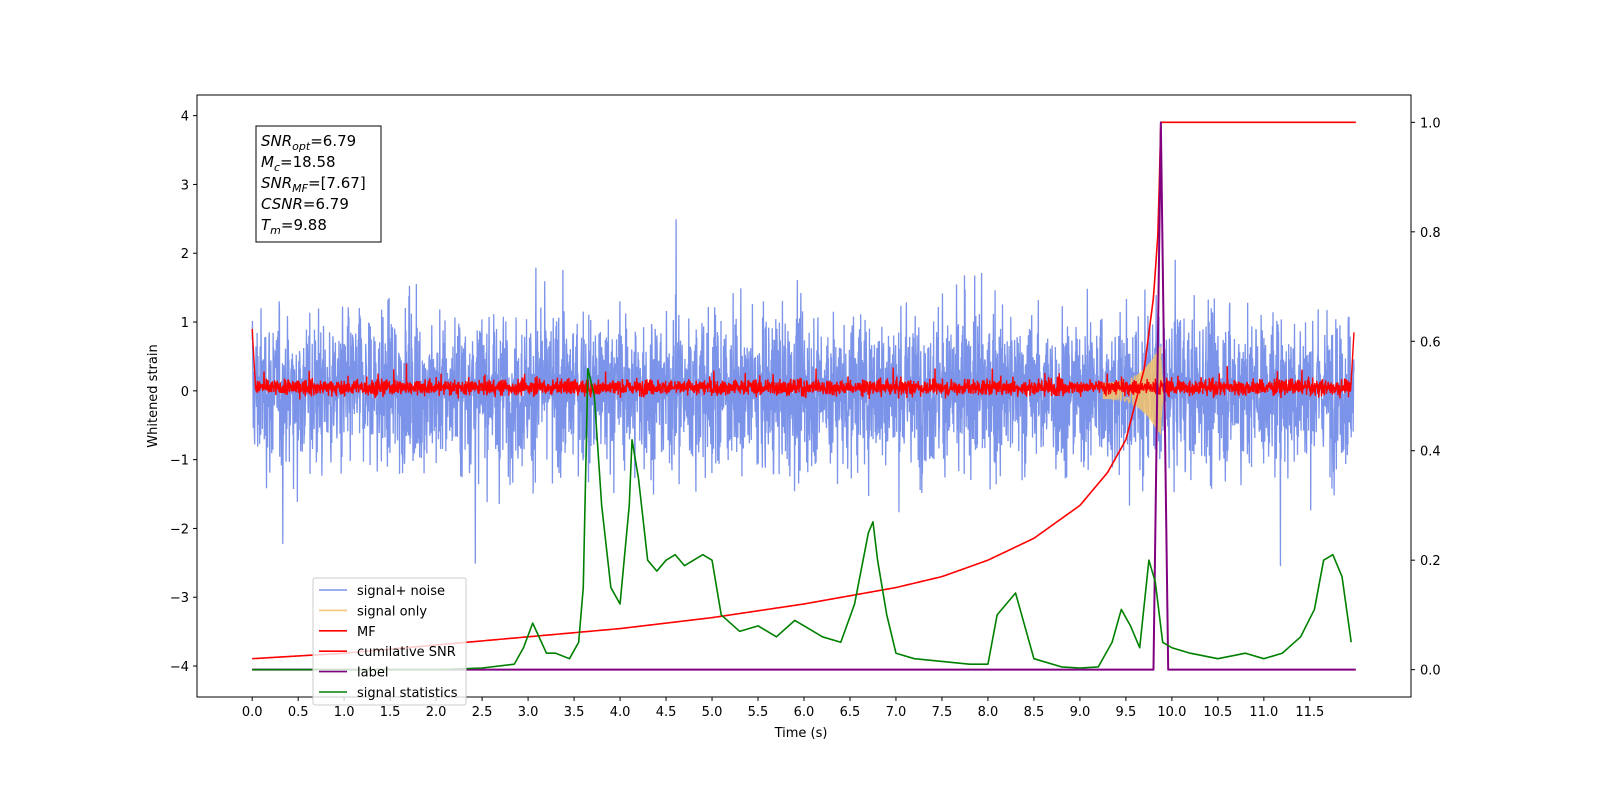  I want to click on info-line: Mc=18.58, so click(298, 163).